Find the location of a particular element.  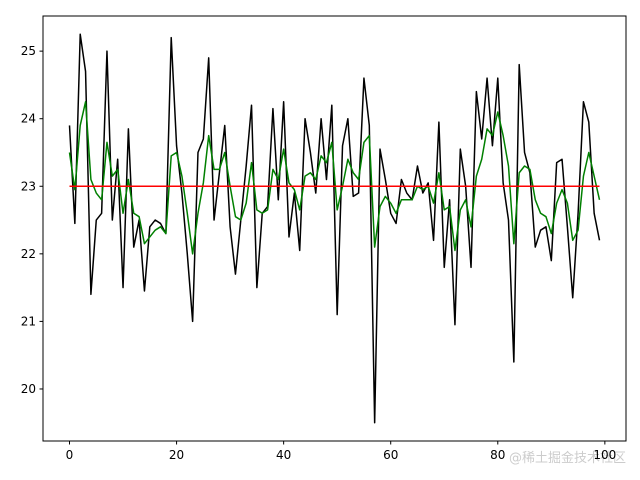

x-tick-label: 80 is located at coordinates (497, 455).